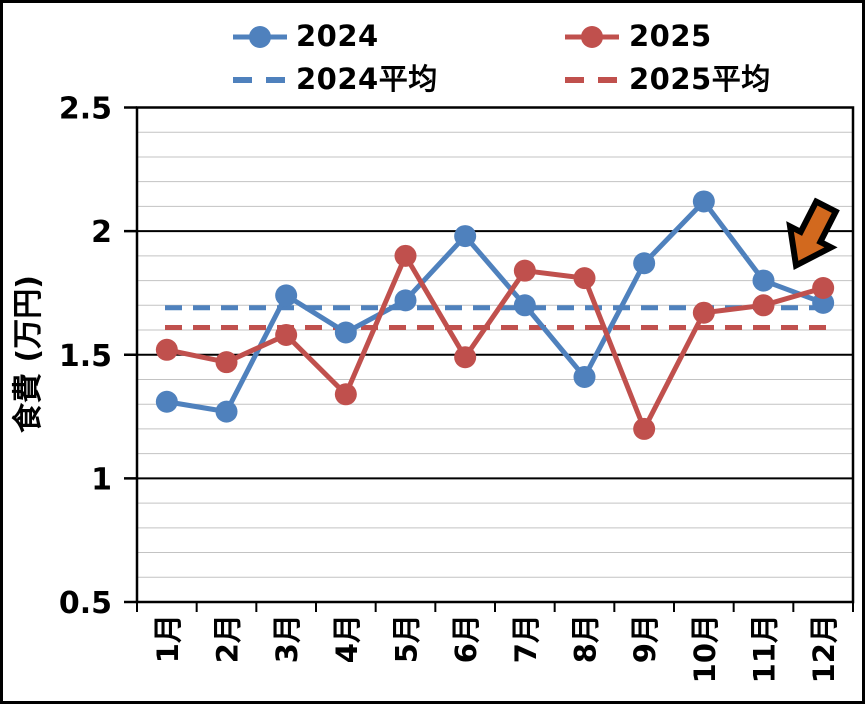 This screenshot has width=865, height=704. I want to click on legend-label-2024: 2024, so click(337, 36).